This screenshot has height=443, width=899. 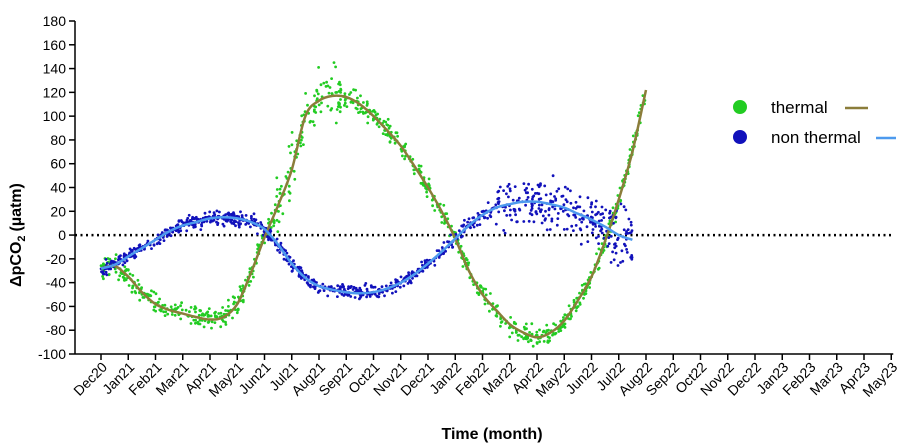 I want to click on legend-non-thermal-marker, so click(x=740, y=137).